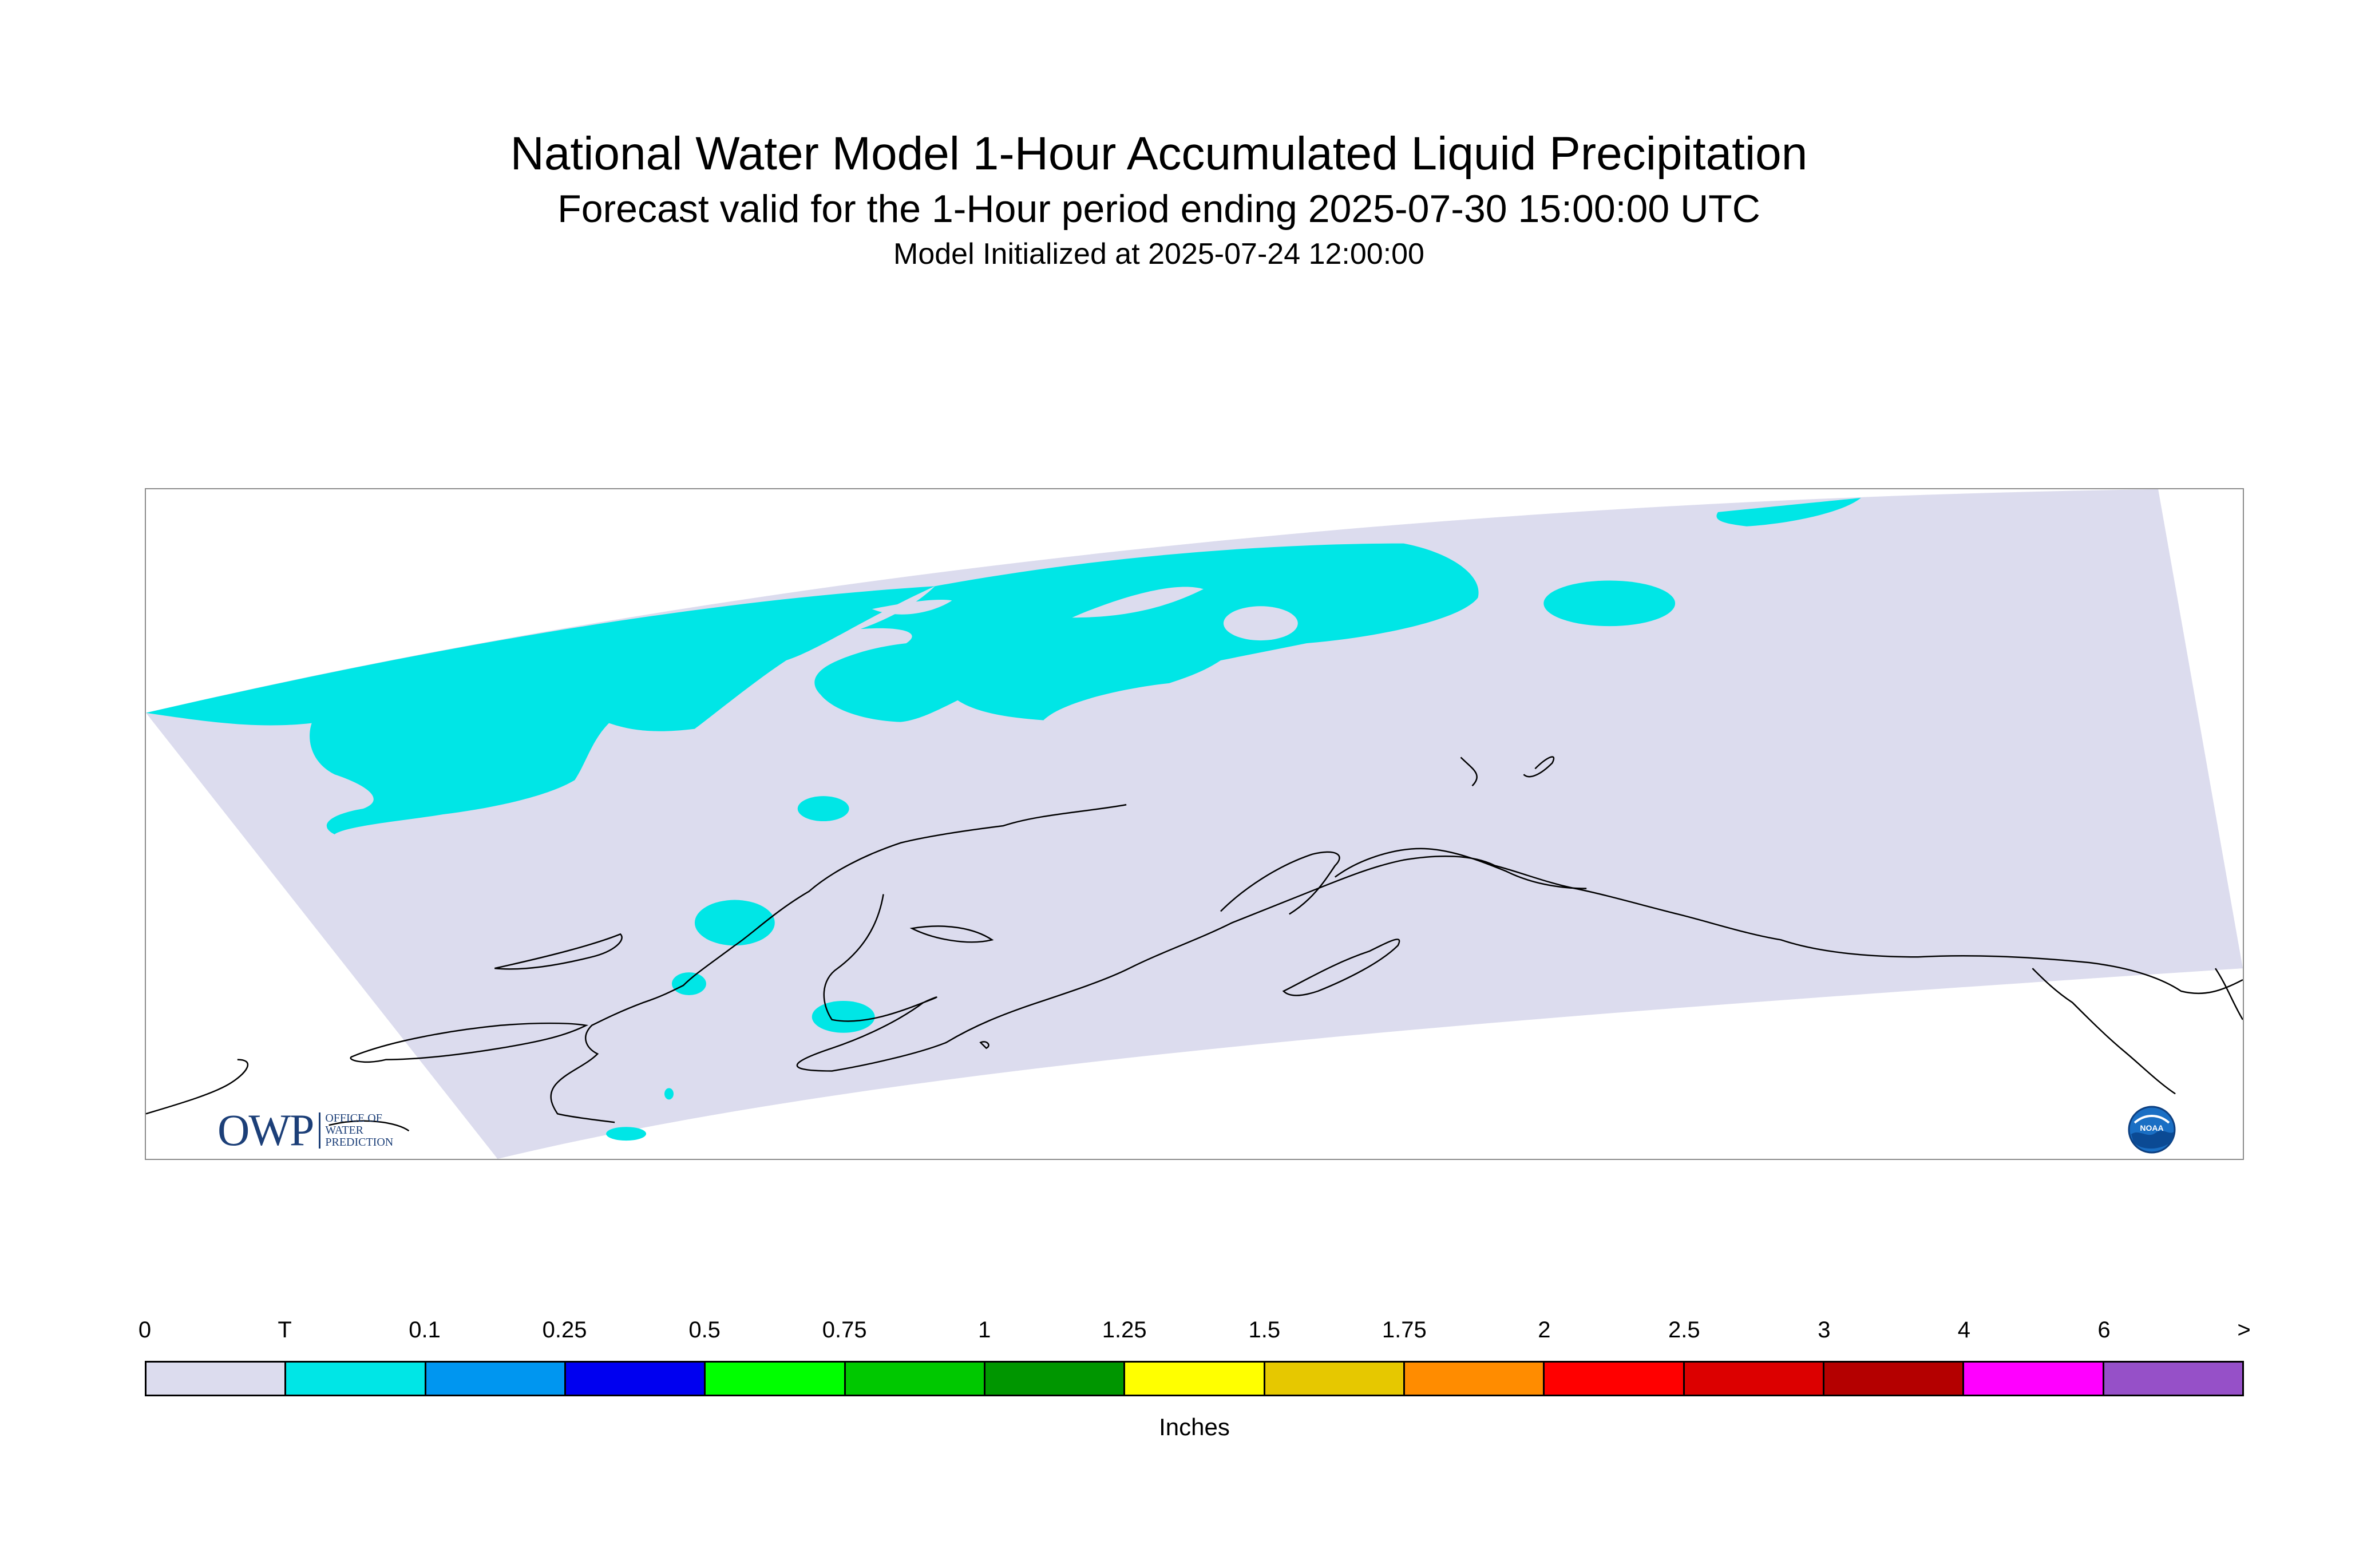 This screenshot has width=2375, height=1568. I want to click on legend-tick-label: 0, so click(145, 1330).